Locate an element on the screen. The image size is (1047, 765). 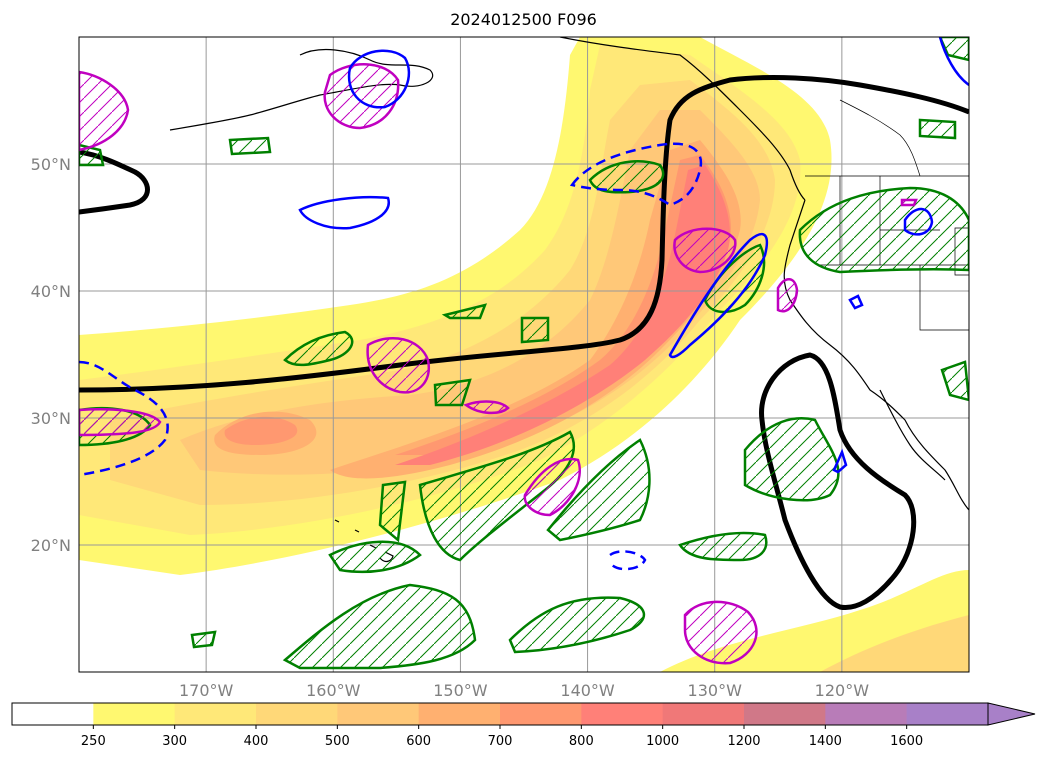
lat-tick-label: 50°N is located at coordinates (51, 164).